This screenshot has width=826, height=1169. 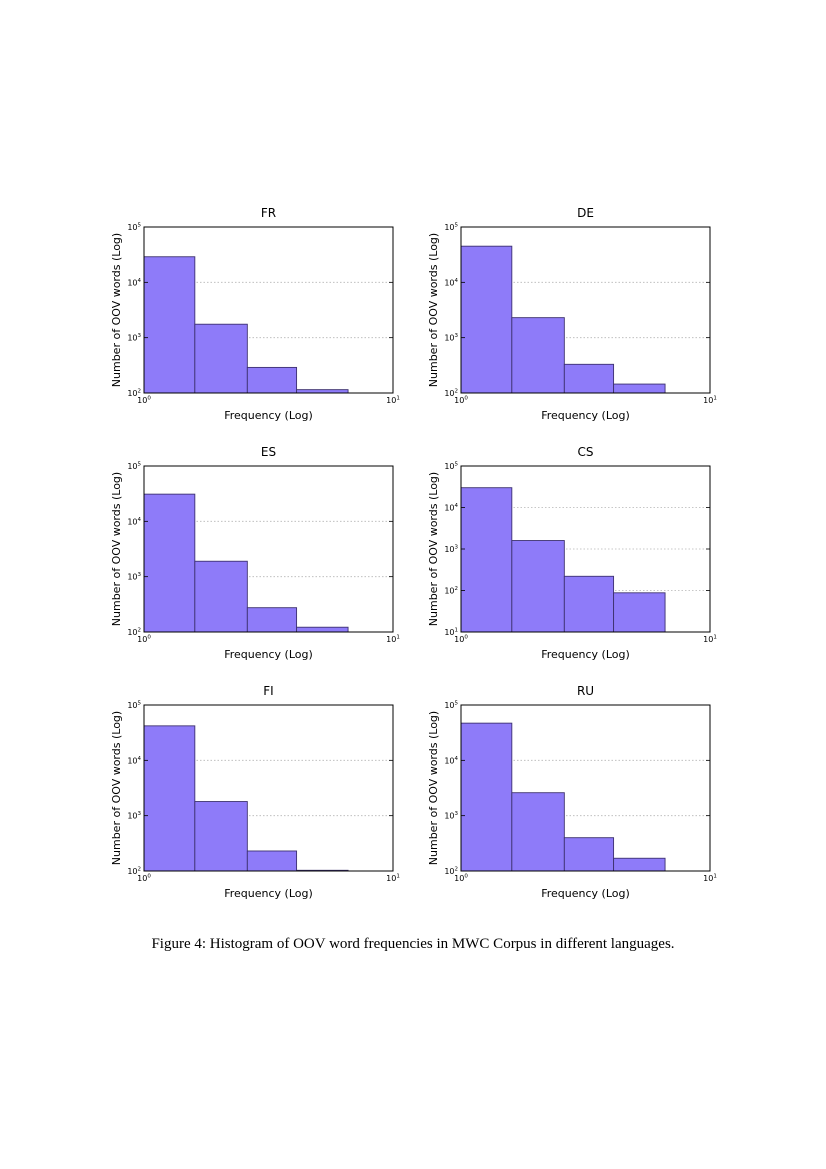 I want to click on chart-title: RU, so click(x=585, y=691).